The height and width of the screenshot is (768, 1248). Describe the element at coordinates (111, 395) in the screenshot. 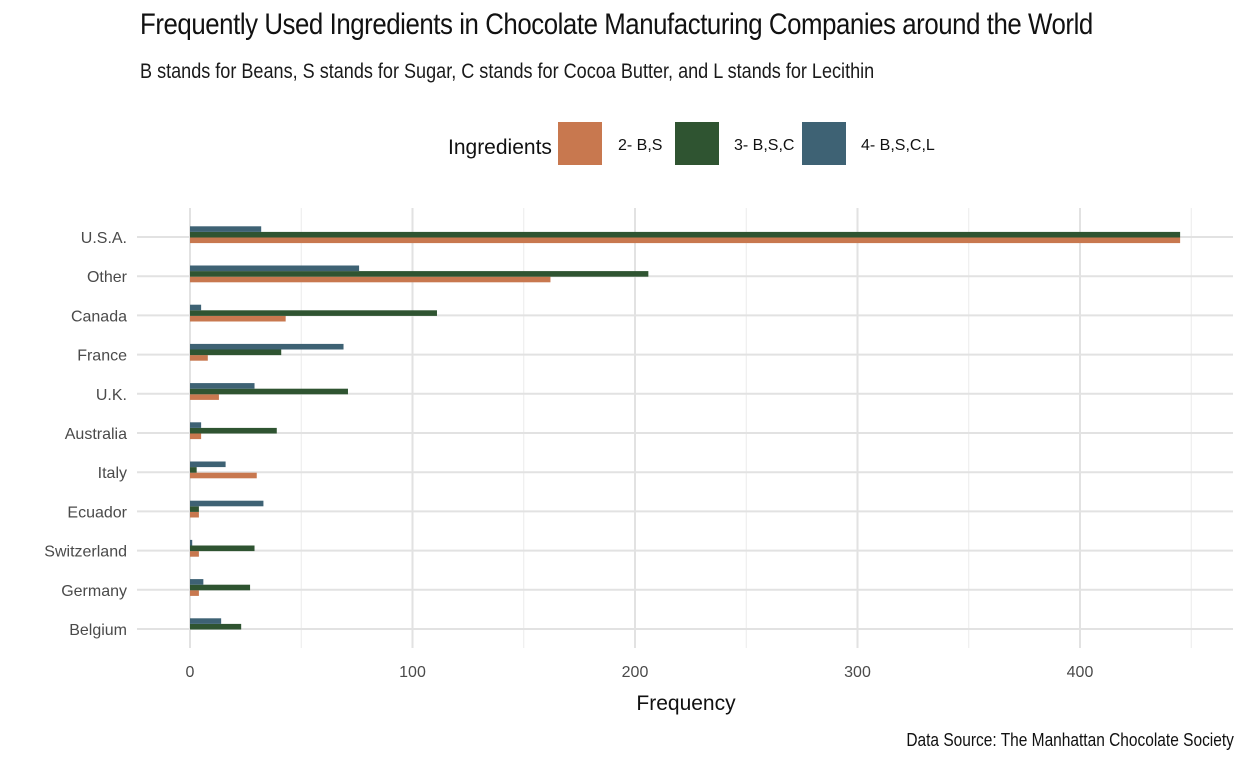

I see `y-tick-label: U.K.` at that location.